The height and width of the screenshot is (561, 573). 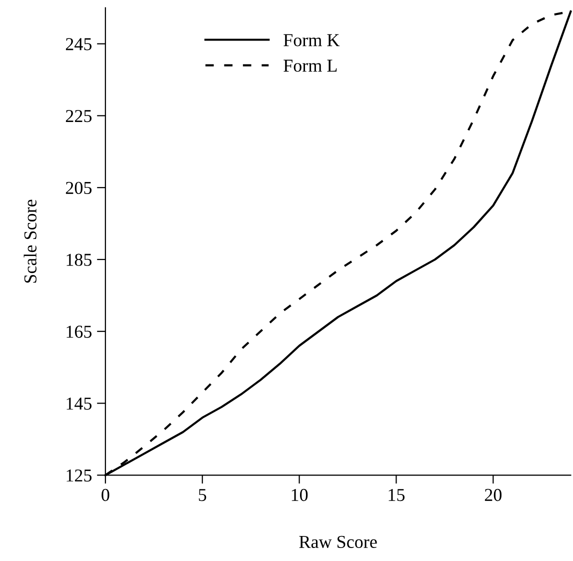 What do you see at coordinates (79, 260) in the screenshot?
I see `y-tick-label: 185` at bounding box center [79, 260].